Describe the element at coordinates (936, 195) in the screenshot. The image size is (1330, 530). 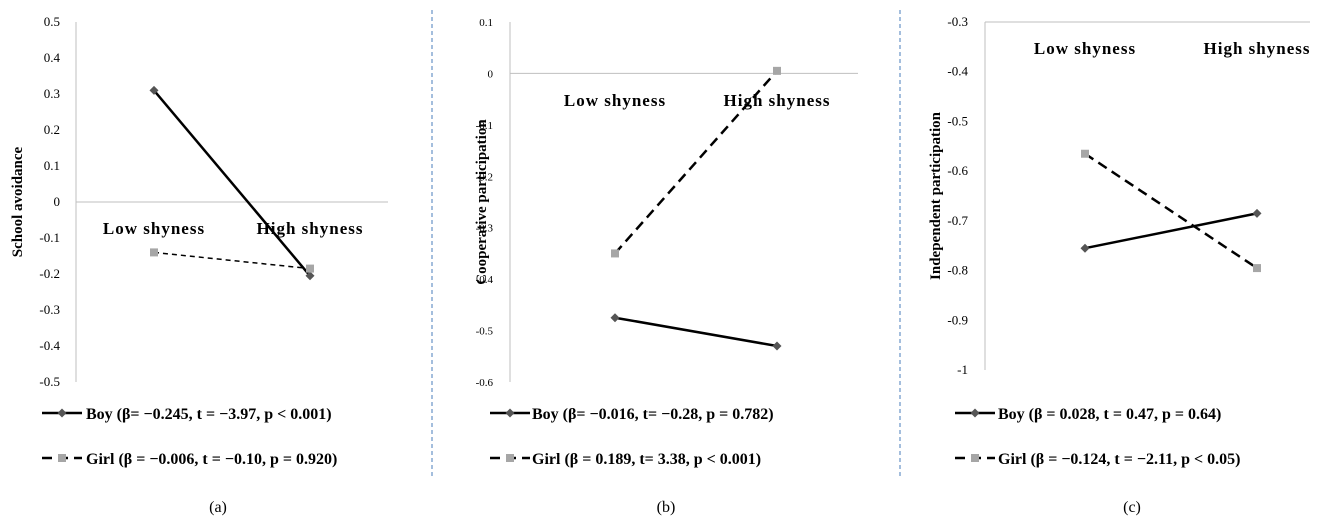
I see `y-axis-label: Independent participation` at that location.